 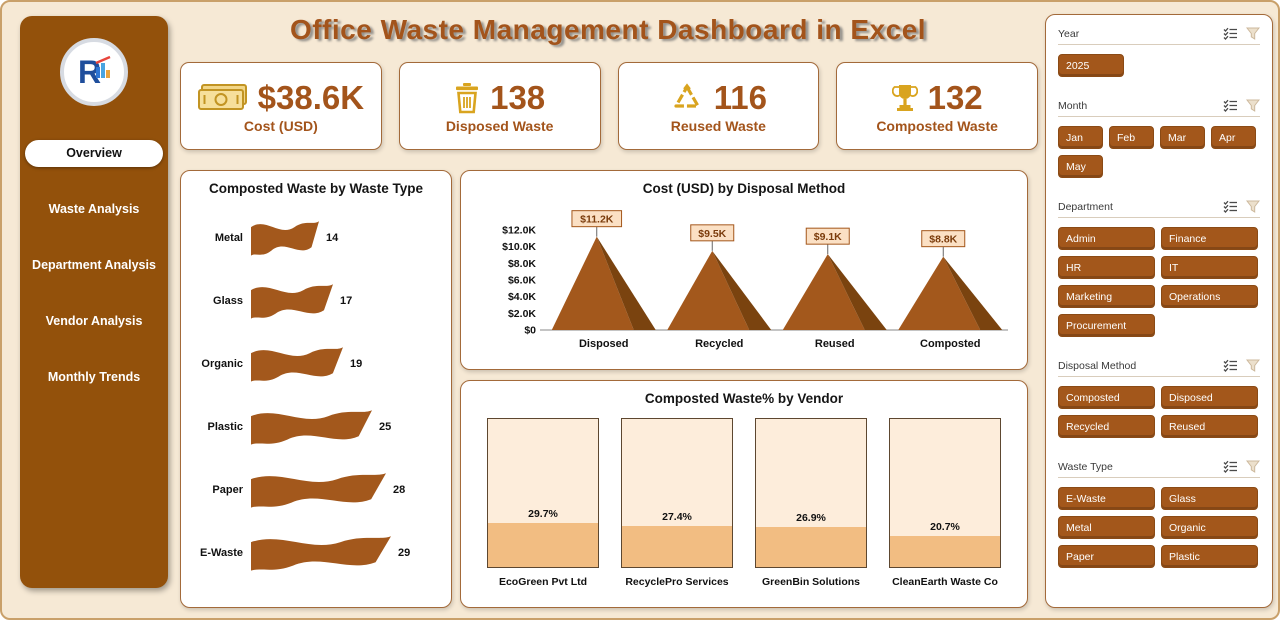 What do you see at coordinates (943, 240) in the screenshot?
I see `value-label: $8.8K` at bounding box center [943, 240].